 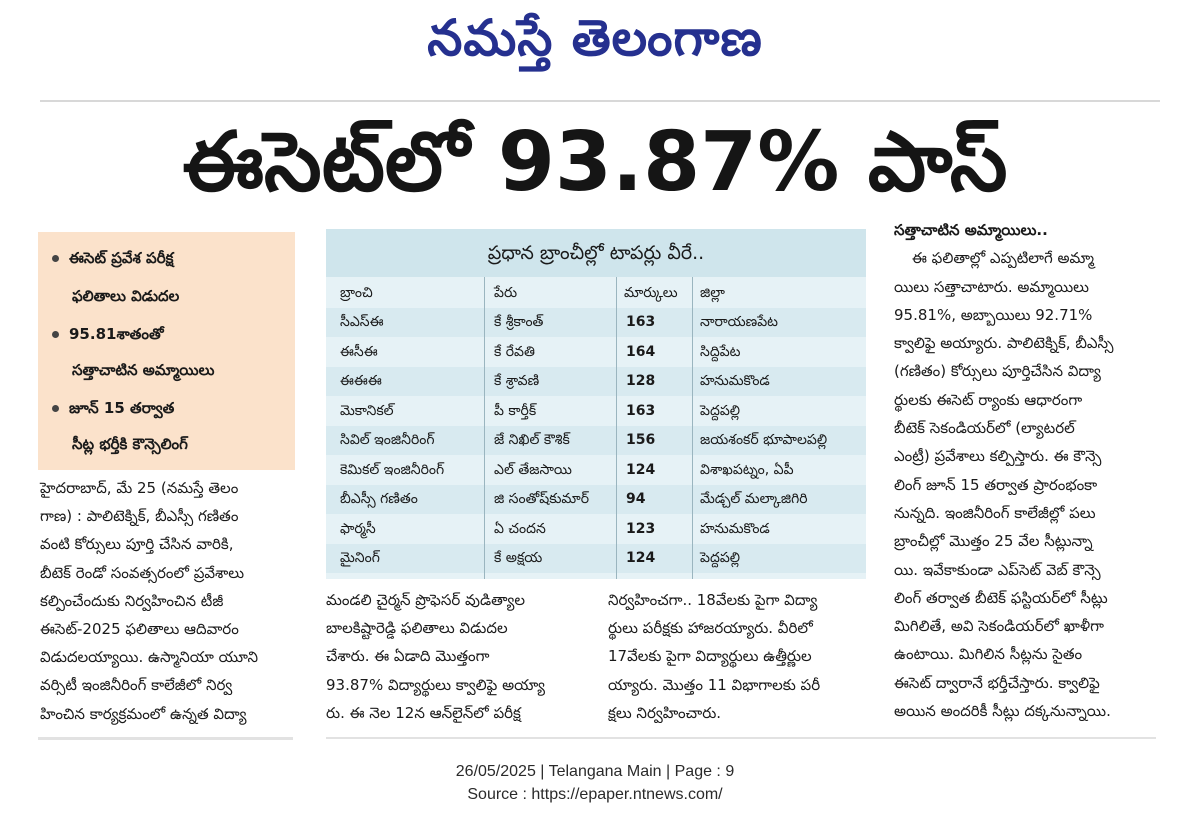 What do you see at coordinates (392, 469) in the screenshot?
I see `table-cell: కెమికల్ ఇంజినీరింగ్` at bounding box center [392, 469].